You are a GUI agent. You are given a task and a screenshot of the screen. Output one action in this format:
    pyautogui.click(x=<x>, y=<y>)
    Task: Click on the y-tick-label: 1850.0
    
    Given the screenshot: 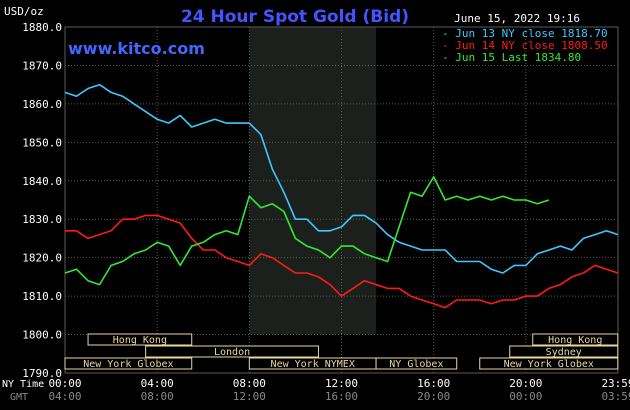 What is the action you would take?
    pyautogui.click(x=42, y=142)
    